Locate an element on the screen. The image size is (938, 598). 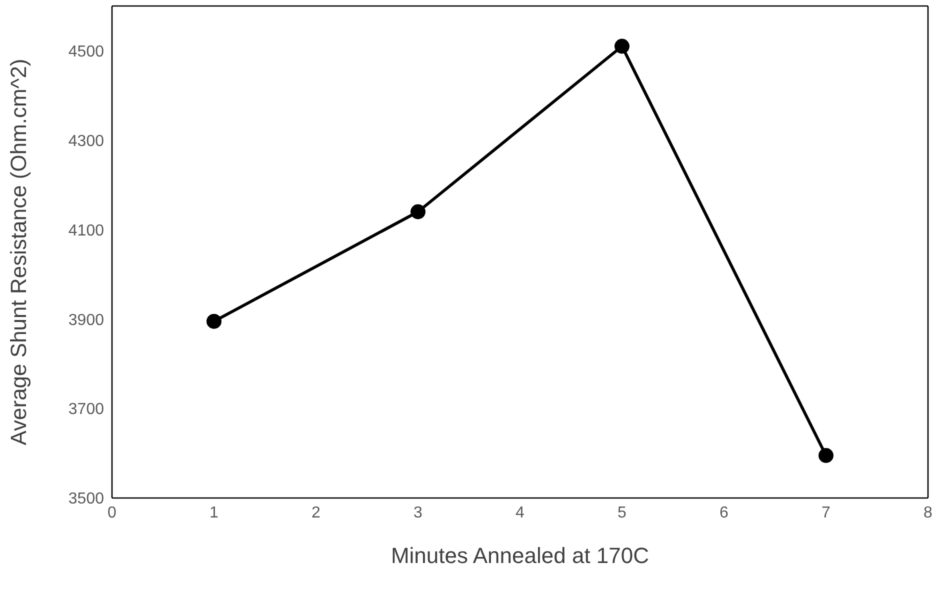
y-tick-label: 3500 is located at coordinates (86, 499).